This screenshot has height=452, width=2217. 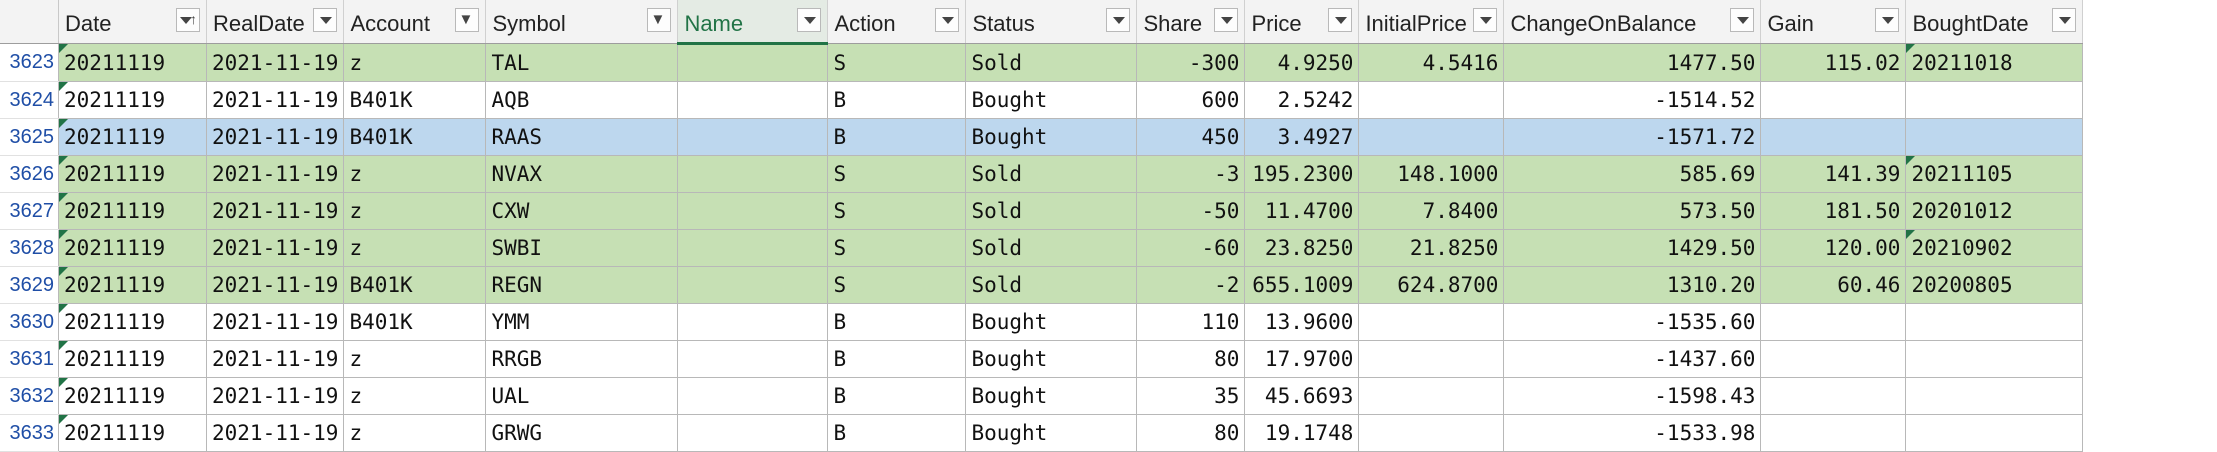 What do you see at coordinates (1191, 396) in the screenshot?
I see `cell-share: 35` at bounding box center [1191, 396].